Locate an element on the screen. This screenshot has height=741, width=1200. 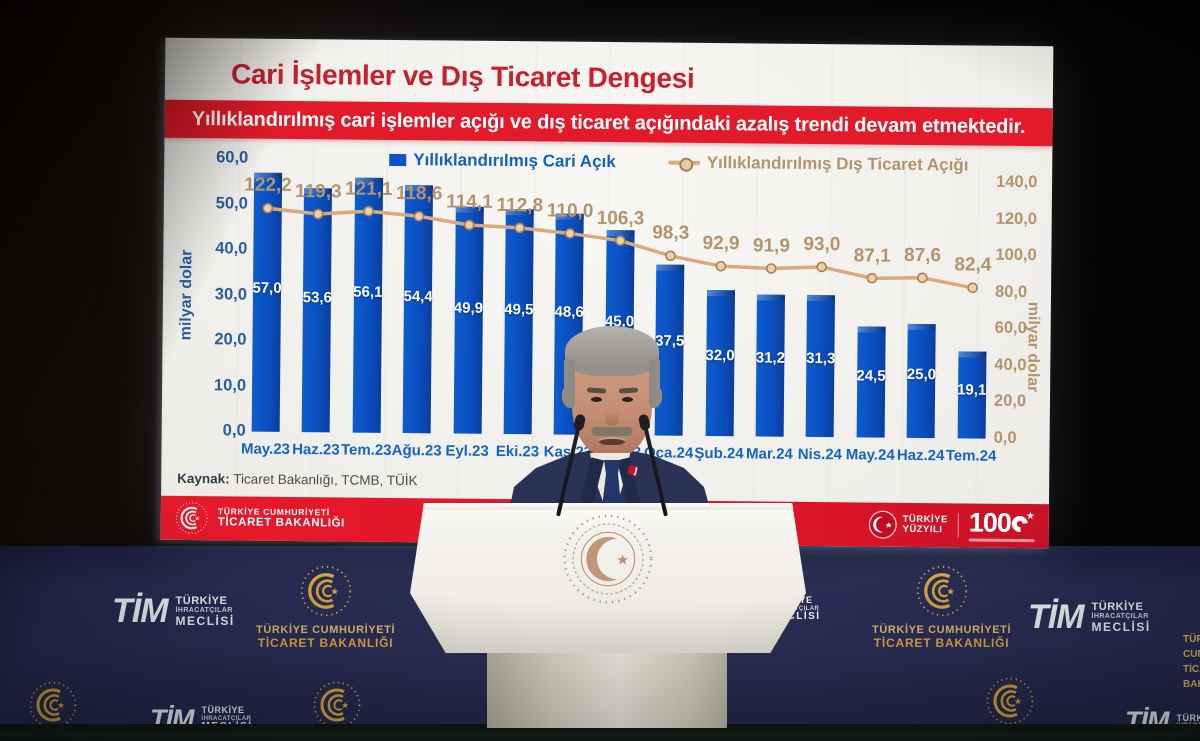
centennial-microtext is located at coordinates (1001, 540).